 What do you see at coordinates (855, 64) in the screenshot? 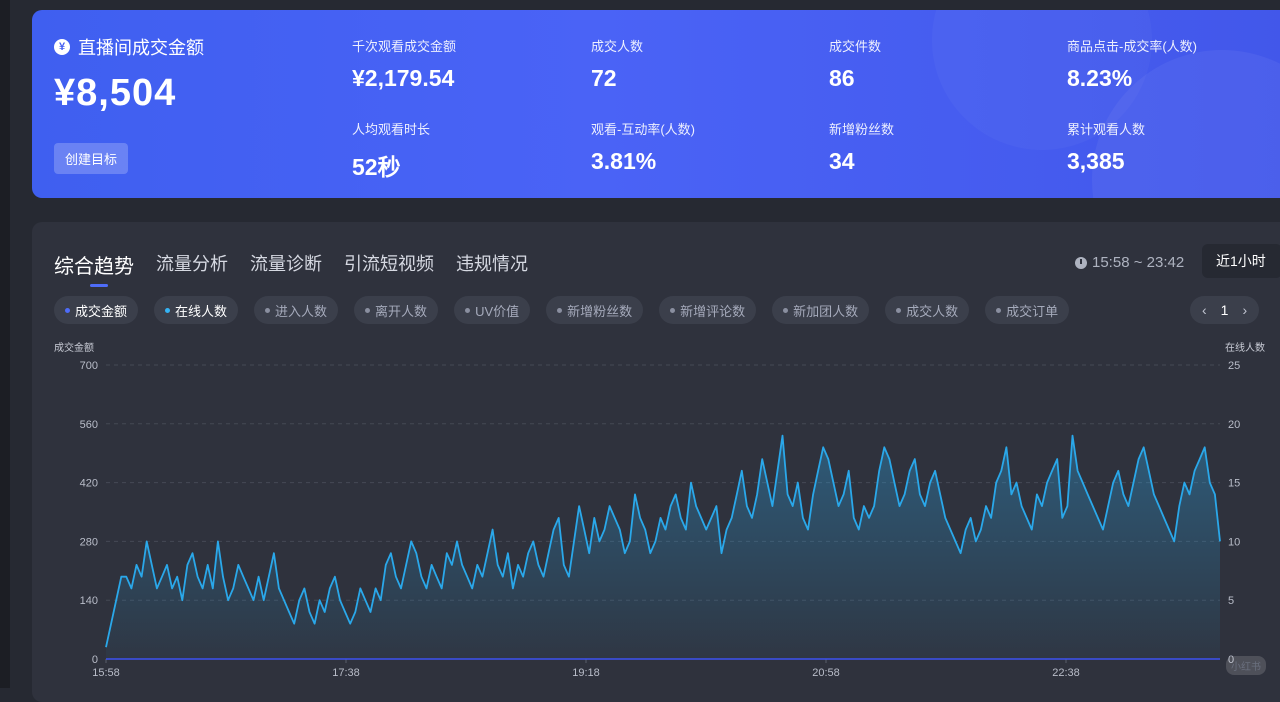
I see `metric-item: 成交件数 86` at bounding box center [855, 64].